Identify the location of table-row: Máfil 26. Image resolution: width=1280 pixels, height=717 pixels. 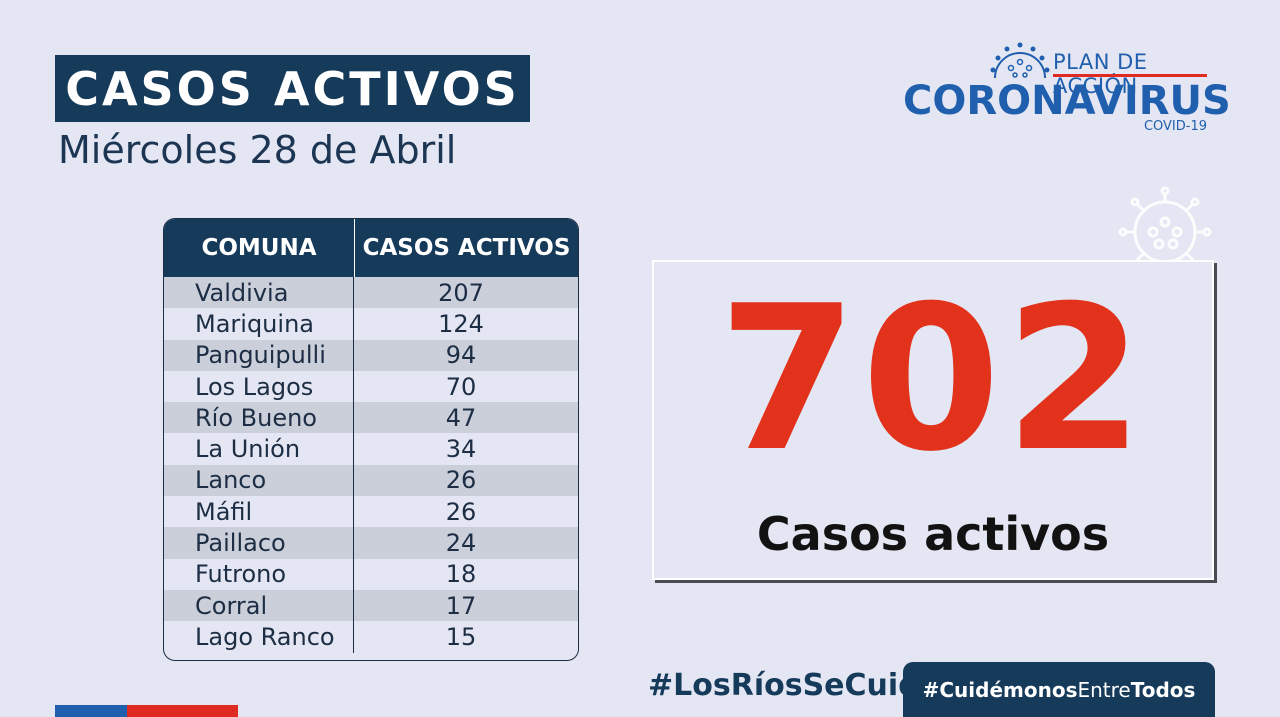
(371, 512).